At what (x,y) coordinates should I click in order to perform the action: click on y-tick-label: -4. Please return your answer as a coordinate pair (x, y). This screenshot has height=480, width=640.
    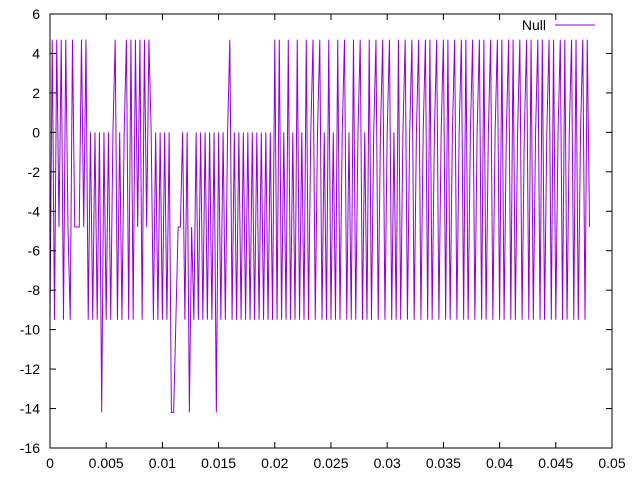
    Looking at the image, I should click on (34, 211).